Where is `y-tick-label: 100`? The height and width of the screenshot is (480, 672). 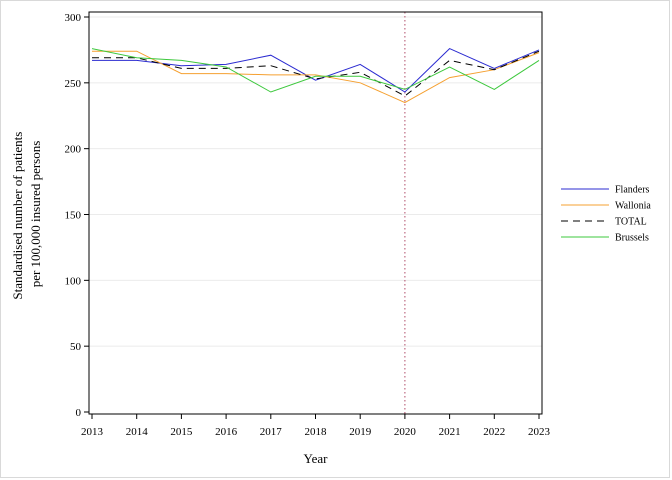 y-tick-label: 100 is located at coordinates (73, 281).